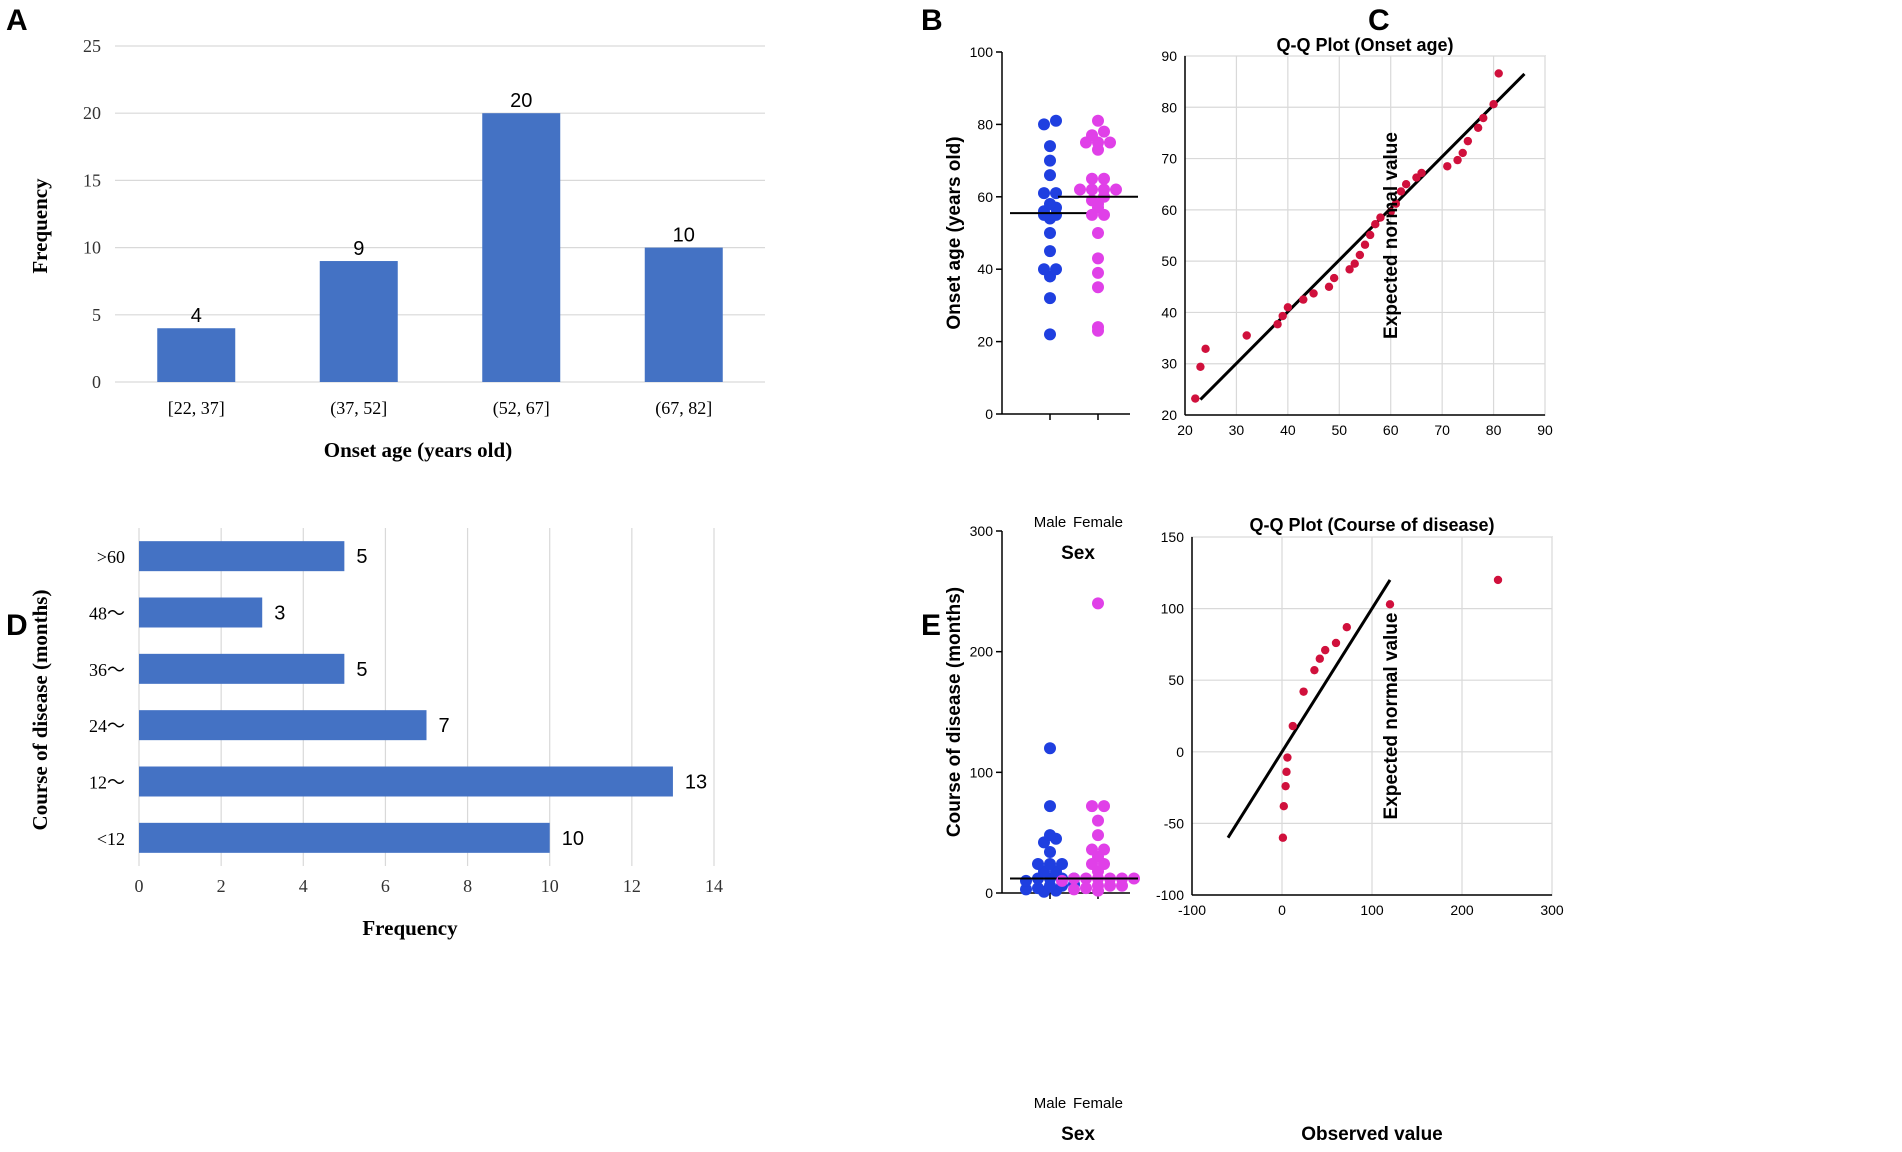  I want to click on y-category-label: 36～, so click(107, 670).